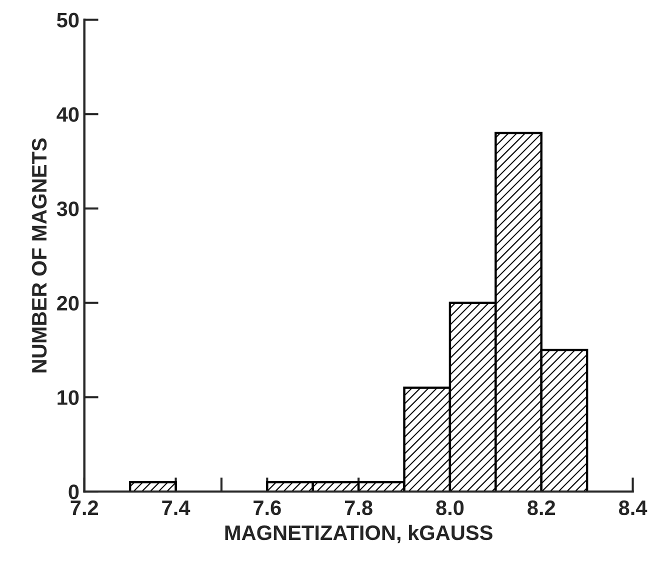 The height and width of the screenshot is (565, 649). I want to click on y-tick-label: 40, so click(67, 114).